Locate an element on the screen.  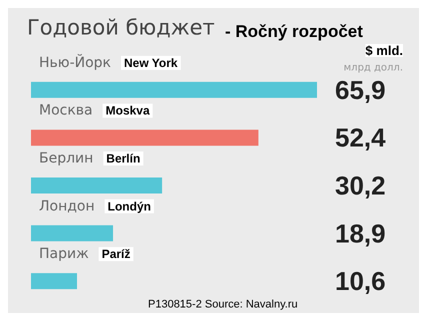
text: $ mld. is located at coordinates (384, 50).